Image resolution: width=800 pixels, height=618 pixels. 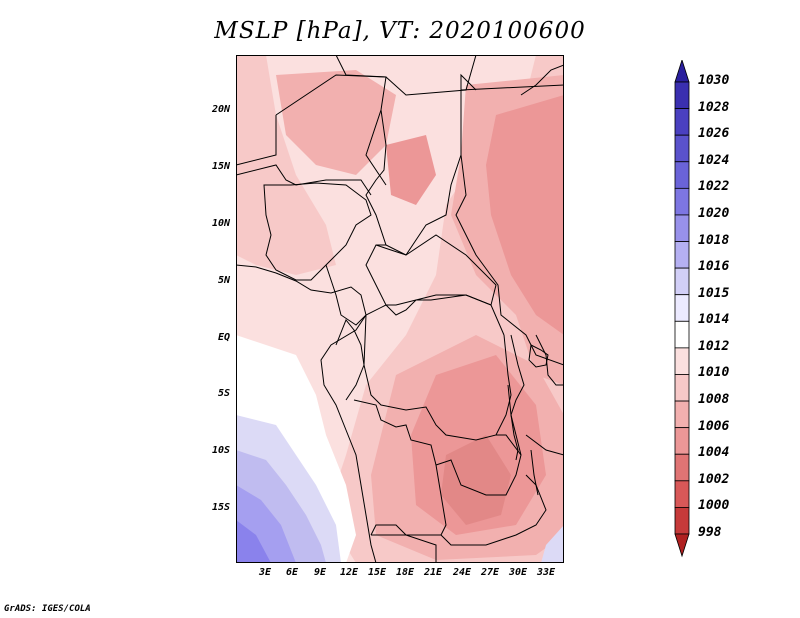 I want to click on border-drc-north, so click(x=445, y=315).